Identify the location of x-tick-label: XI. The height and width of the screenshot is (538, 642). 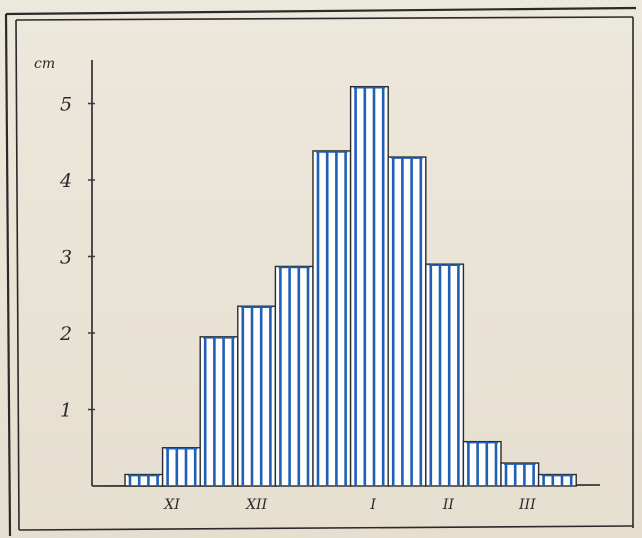
(171, 505).